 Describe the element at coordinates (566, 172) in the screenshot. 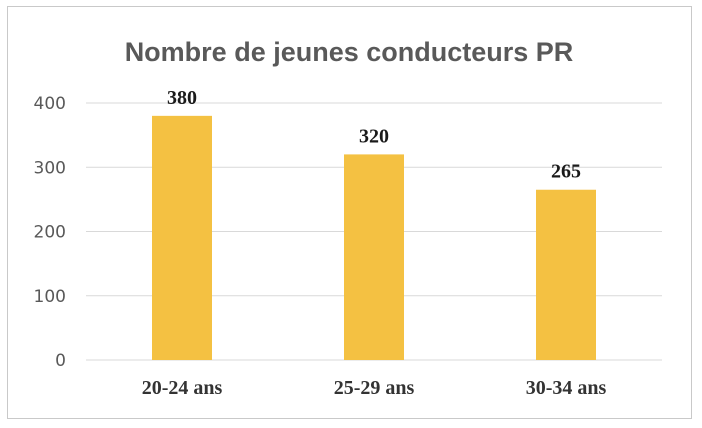

I see `data-label: 265` at that location.